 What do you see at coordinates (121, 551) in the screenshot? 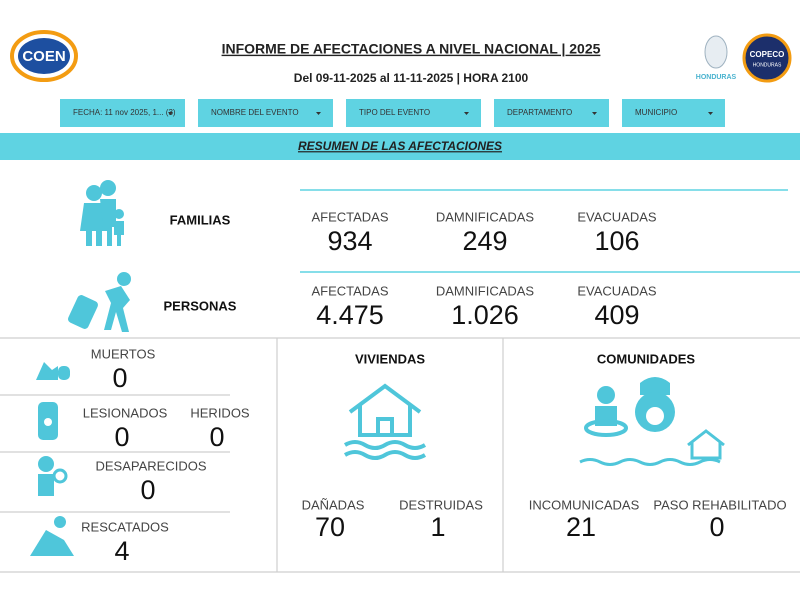
I see `stat-value: 4` at bounding box center [121, 551].